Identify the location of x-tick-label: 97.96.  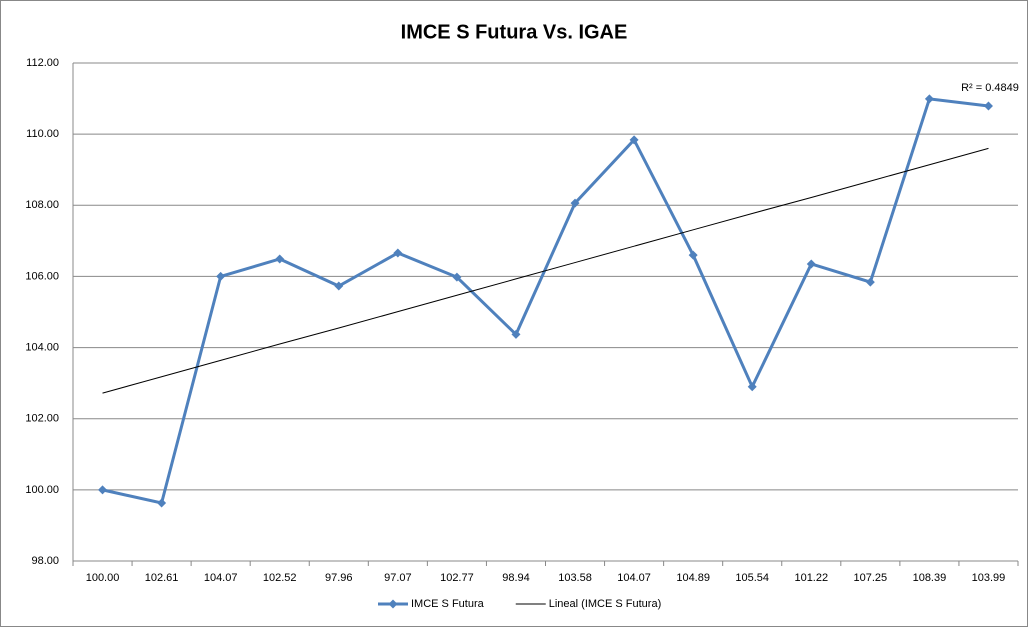
(339, 578).